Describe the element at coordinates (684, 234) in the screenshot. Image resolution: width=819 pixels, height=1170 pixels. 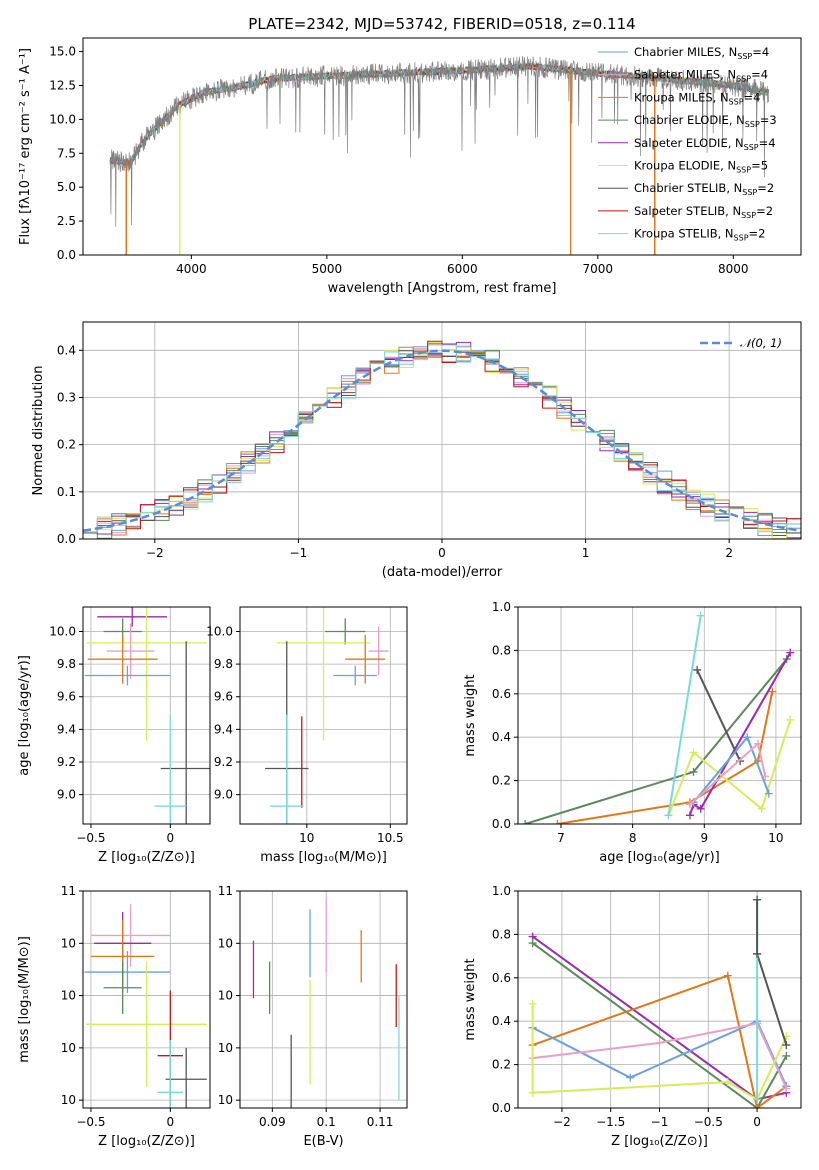
I see `legend-label-text: Kroupa STELIB, N` at that location.